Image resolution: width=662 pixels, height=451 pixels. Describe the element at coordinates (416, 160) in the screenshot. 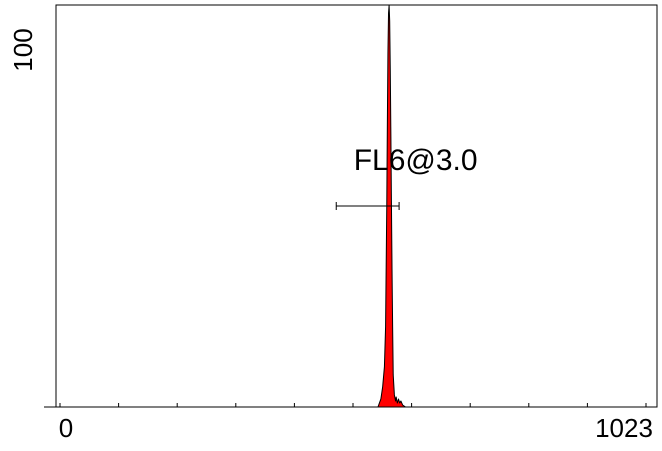

I see `gate-annotation-label: FL6@3.0` at that location.